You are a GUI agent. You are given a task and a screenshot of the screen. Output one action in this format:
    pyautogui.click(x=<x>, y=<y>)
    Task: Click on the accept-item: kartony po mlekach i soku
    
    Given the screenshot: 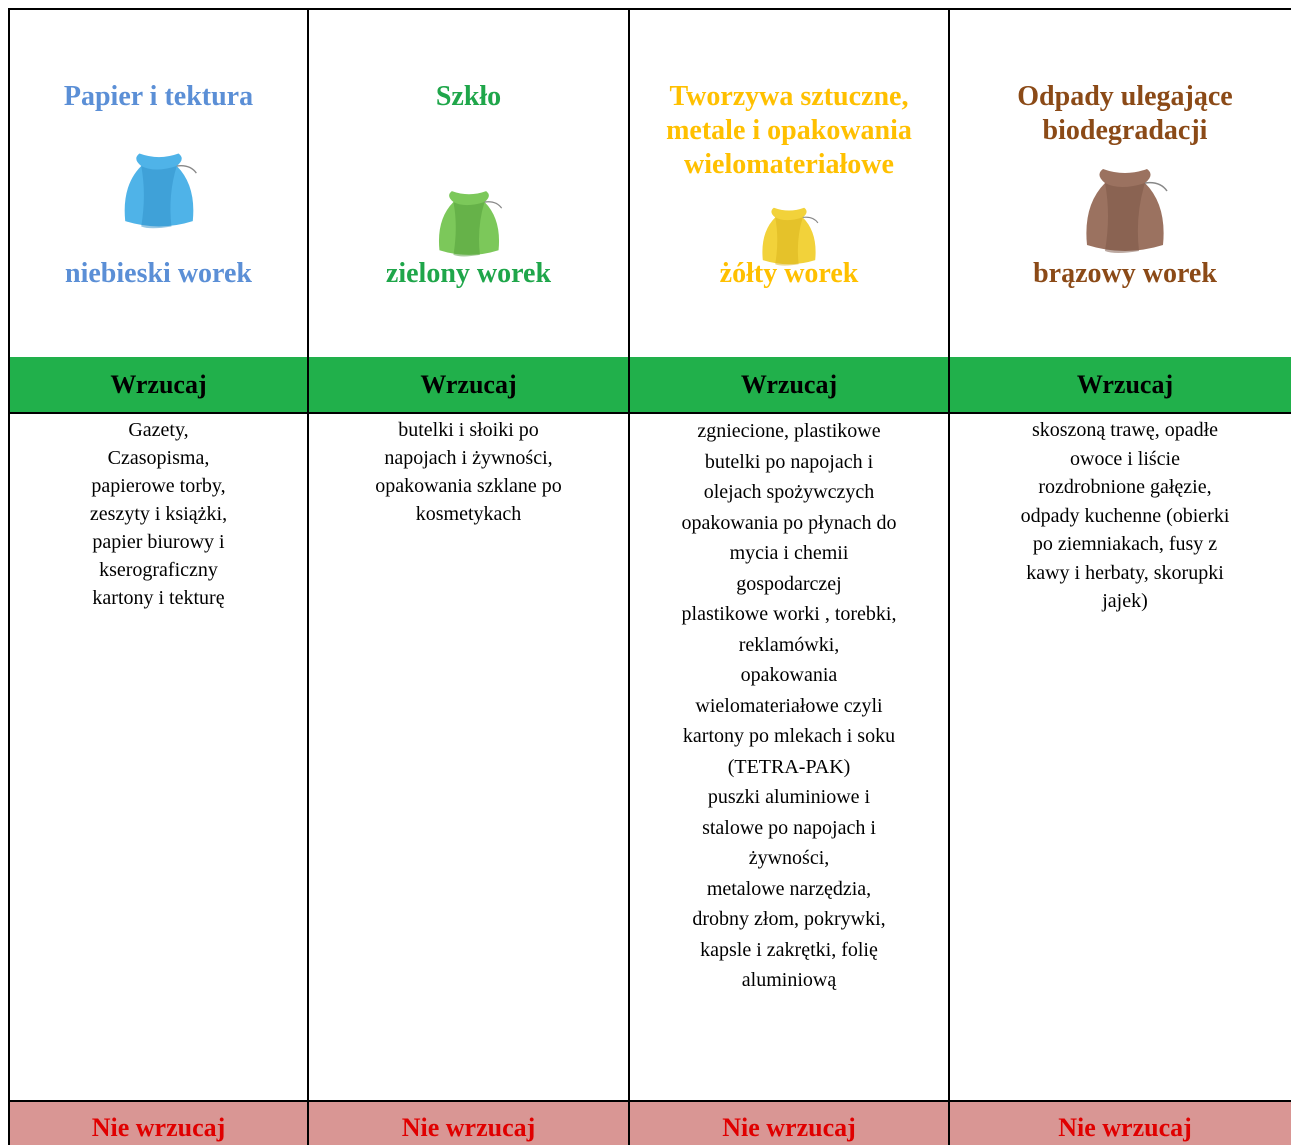 What is the action you would take?
    pyautogui.click(x=789, y=736)
    